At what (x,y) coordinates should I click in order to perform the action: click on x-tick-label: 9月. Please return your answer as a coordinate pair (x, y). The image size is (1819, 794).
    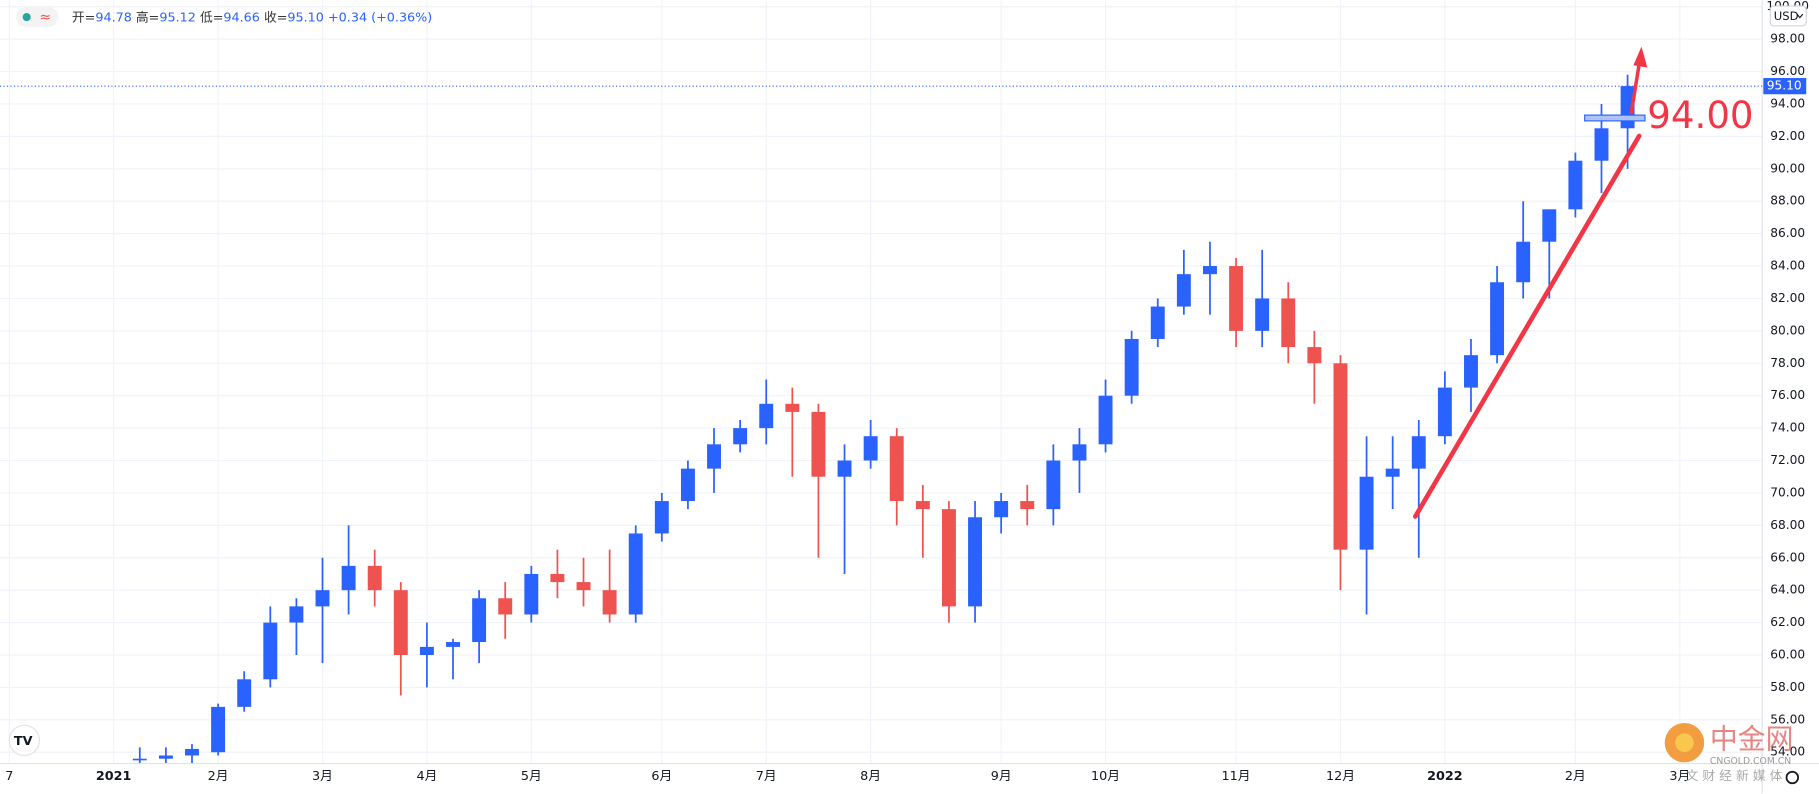
    Looking at the image, I should click on (1001, 776).